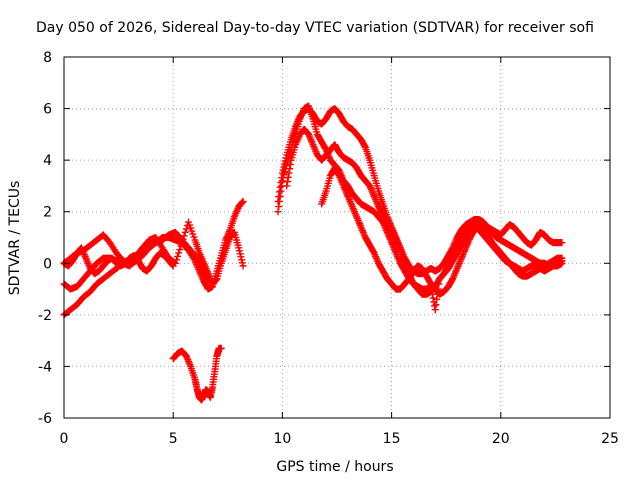 This screenshot has width=640, height=484. What do you see at coordinates (15, 238) in the screenshot?
I see `y-axis-label: SDTVAR / TECUs` at bounding box center [15, 238].